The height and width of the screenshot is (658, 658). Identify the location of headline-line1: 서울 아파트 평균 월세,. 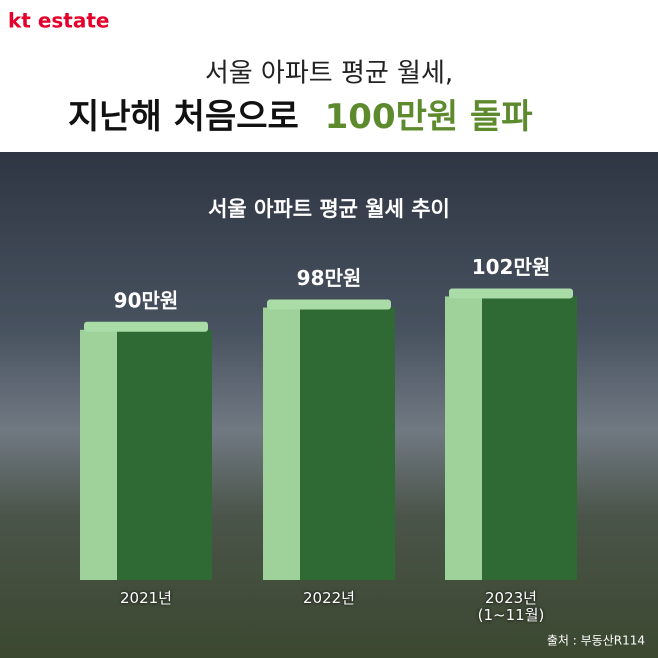
(329, 74).